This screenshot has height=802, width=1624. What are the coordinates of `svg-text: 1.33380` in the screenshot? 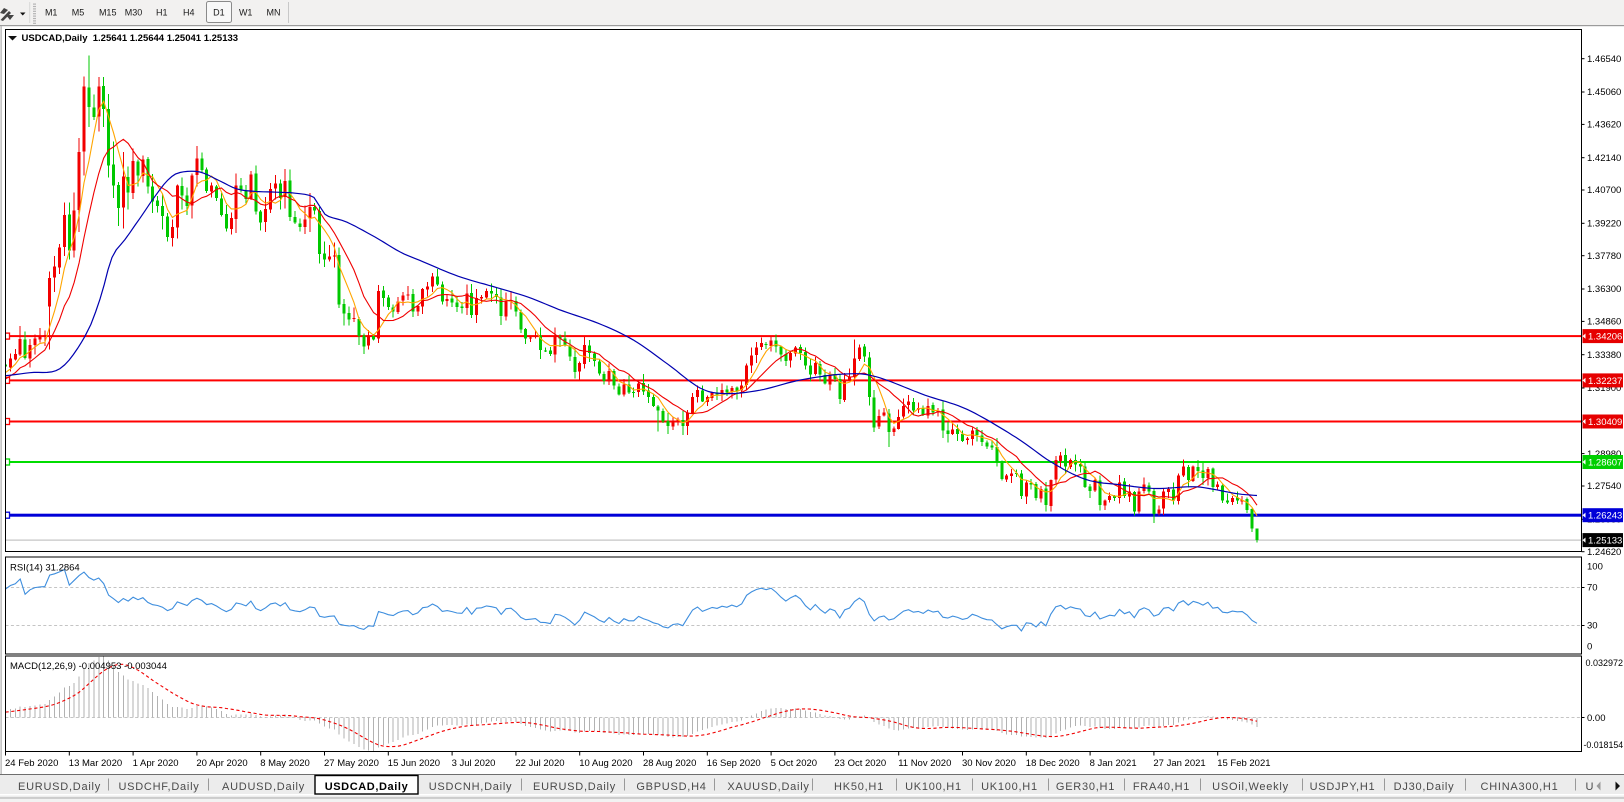 It's located at (1604, 355).